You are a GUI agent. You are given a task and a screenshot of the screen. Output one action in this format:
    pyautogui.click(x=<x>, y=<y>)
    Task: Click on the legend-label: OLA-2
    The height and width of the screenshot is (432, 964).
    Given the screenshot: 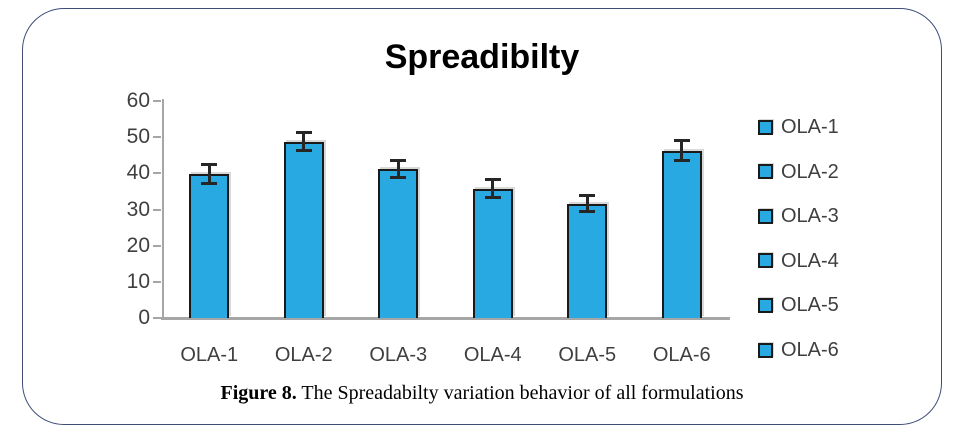 What is the action you would take?
    pyautogui.click(x=810, y=171)
    